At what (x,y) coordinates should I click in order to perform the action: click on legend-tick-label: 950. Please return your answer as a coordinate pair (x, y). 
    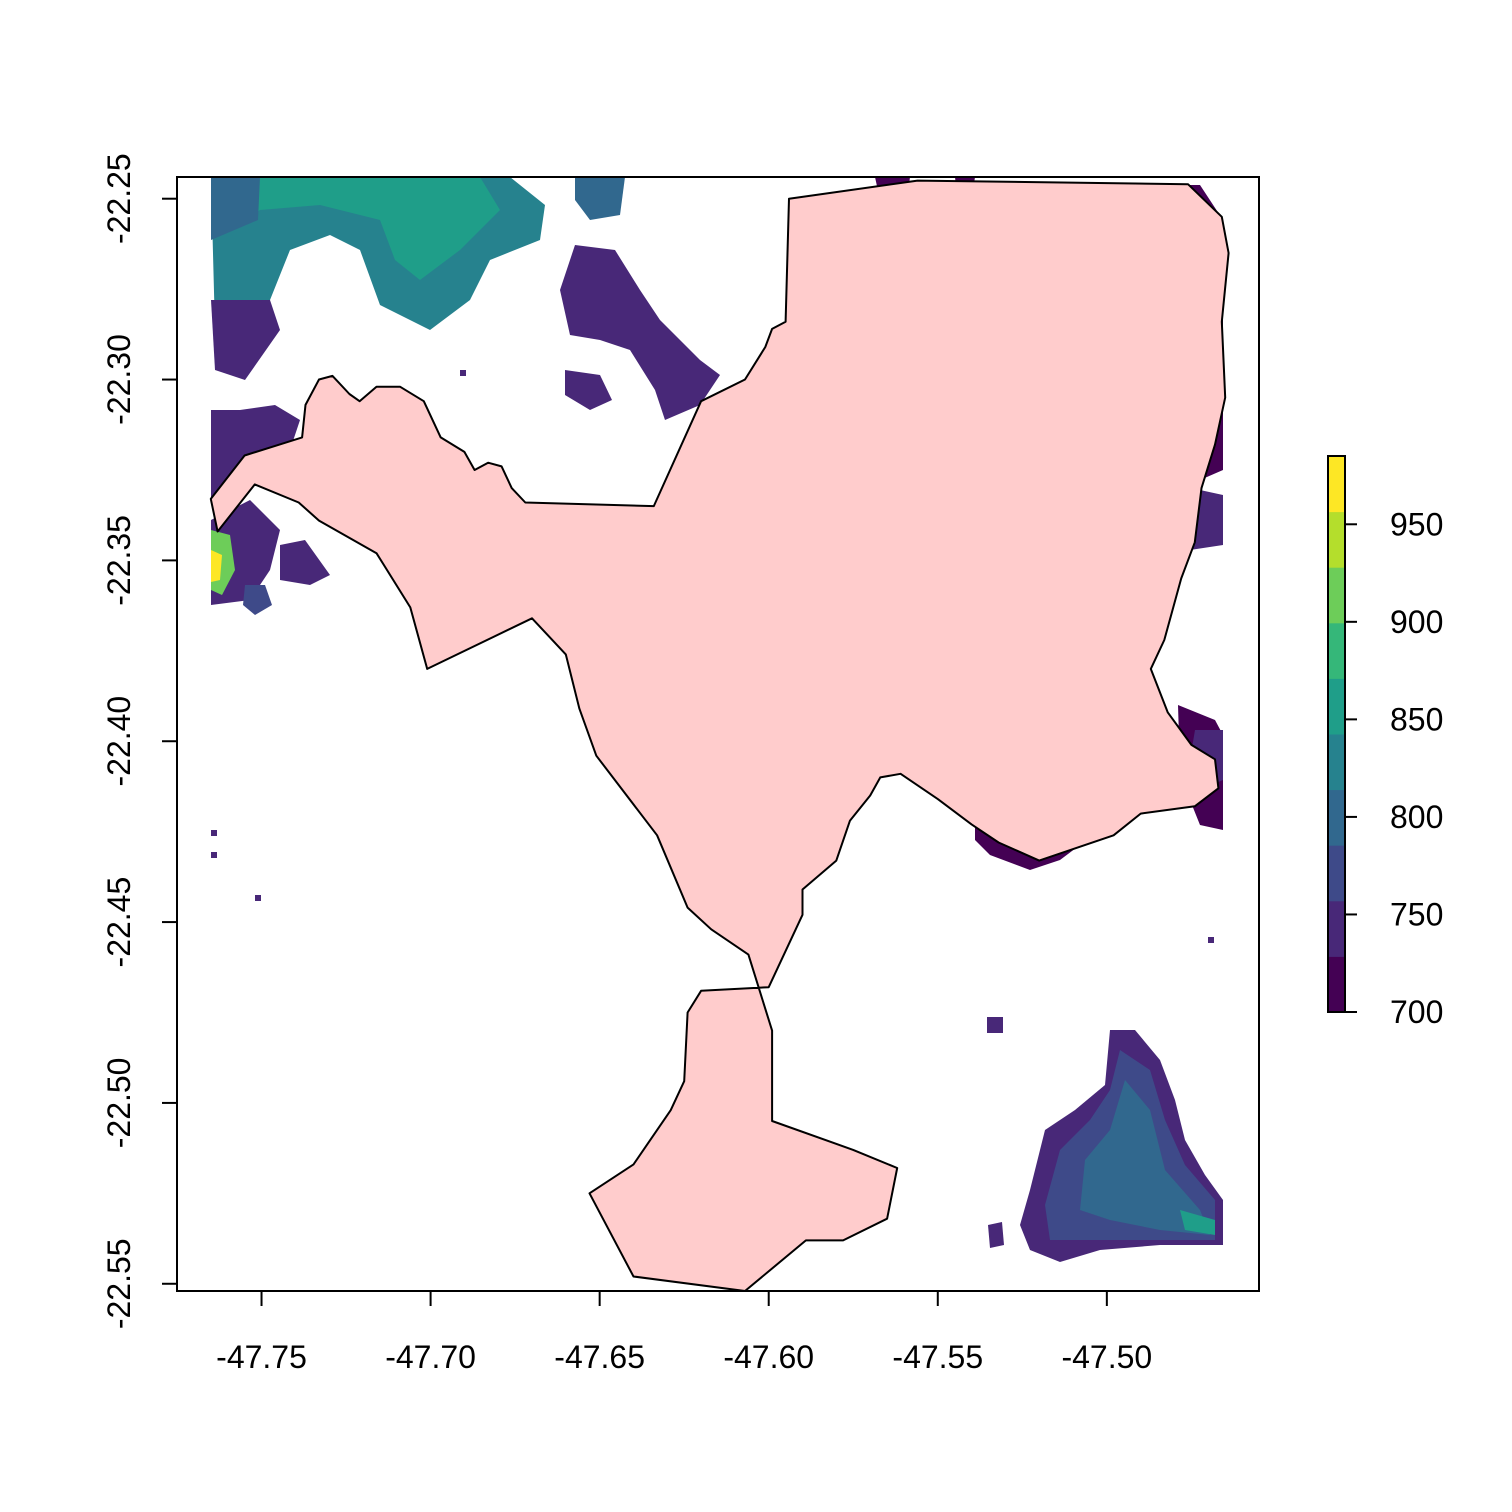
    Looking at the image, I should click on (1416, 524).